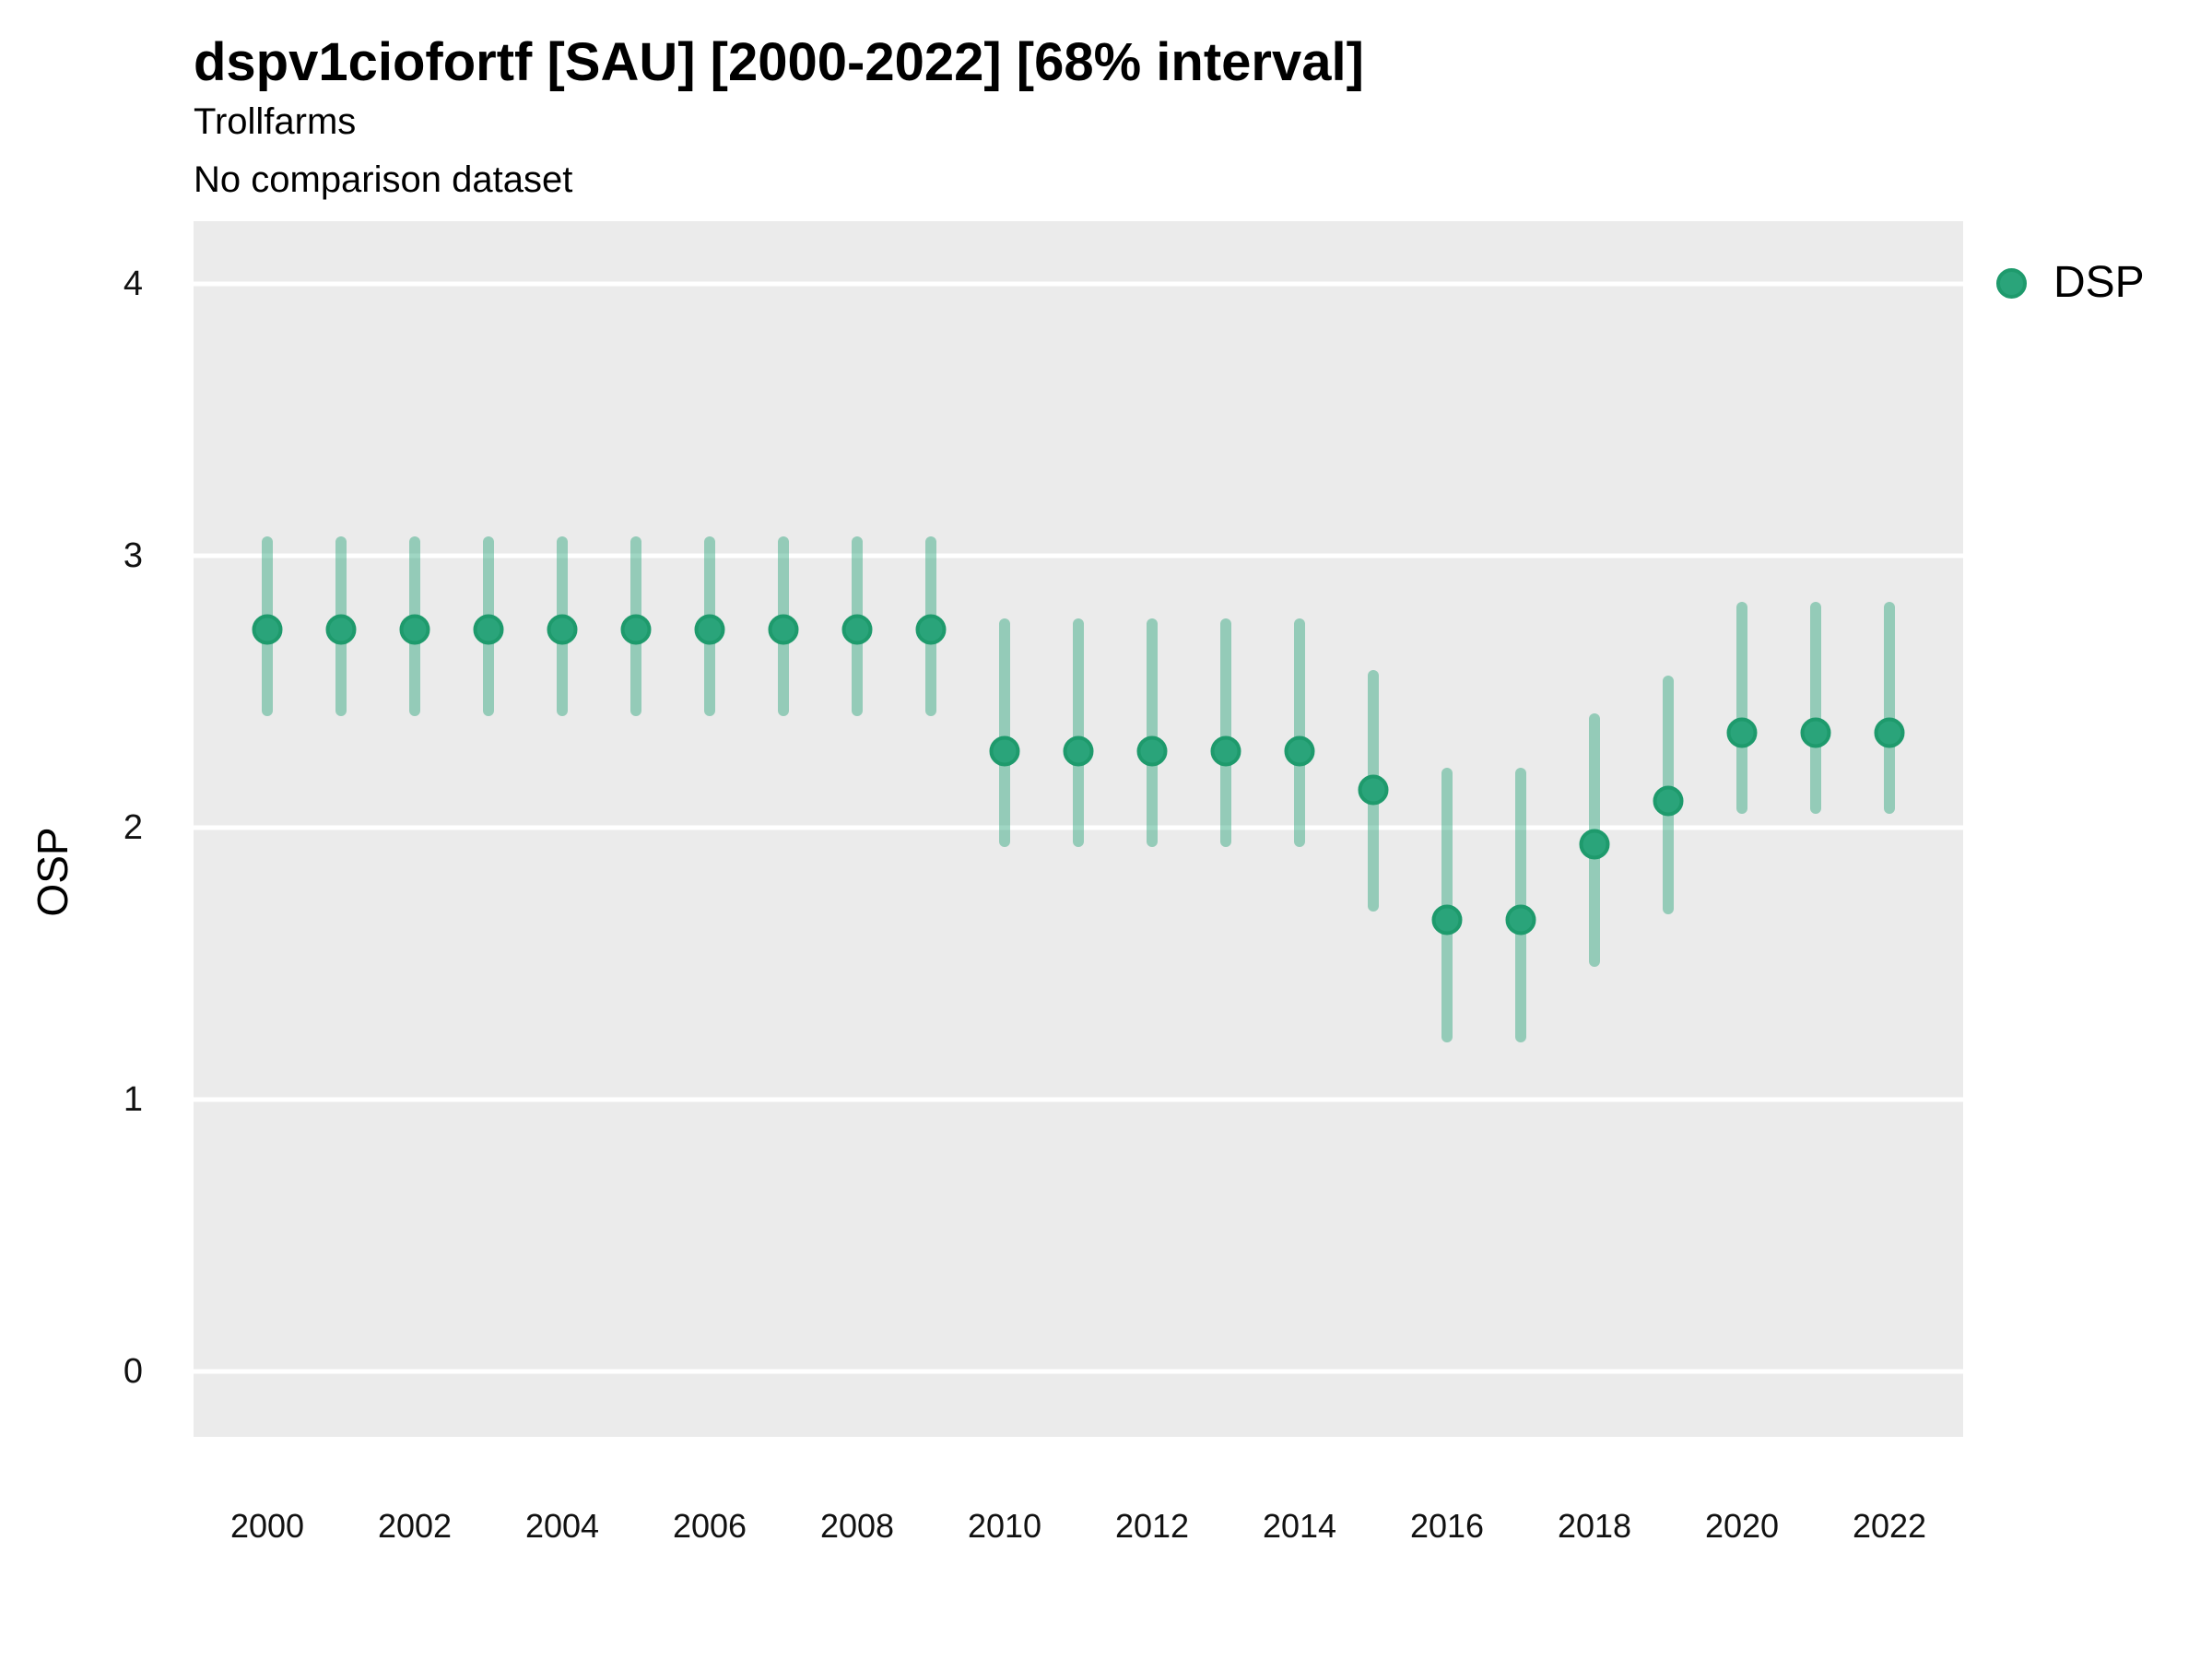 This screenshot has height=1659, width=2212. Describe the element at coordinates (1668, 801) in the screenshot. I see `data-point-2019` at that location.